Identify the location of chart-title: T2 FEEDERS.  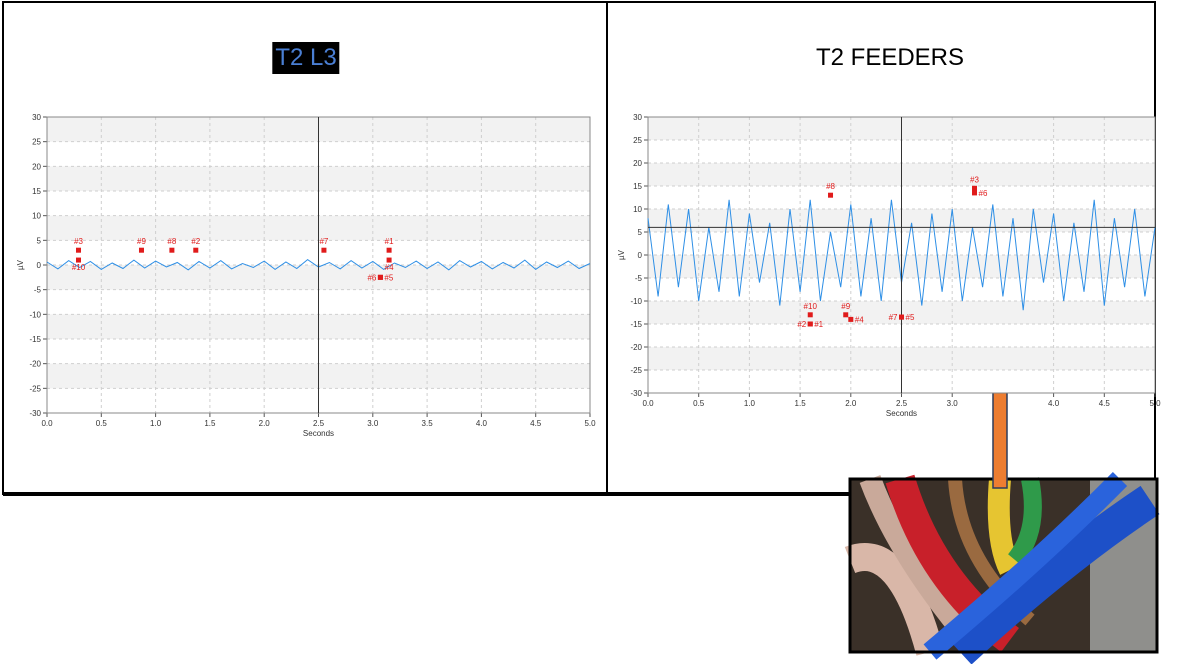
(890, 57).